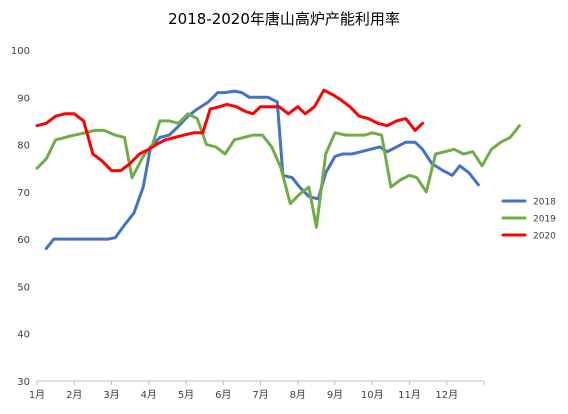 The height and width of the screenshot is (414, 568). I want to click on y-tick-label: 30, so click(23, 382).